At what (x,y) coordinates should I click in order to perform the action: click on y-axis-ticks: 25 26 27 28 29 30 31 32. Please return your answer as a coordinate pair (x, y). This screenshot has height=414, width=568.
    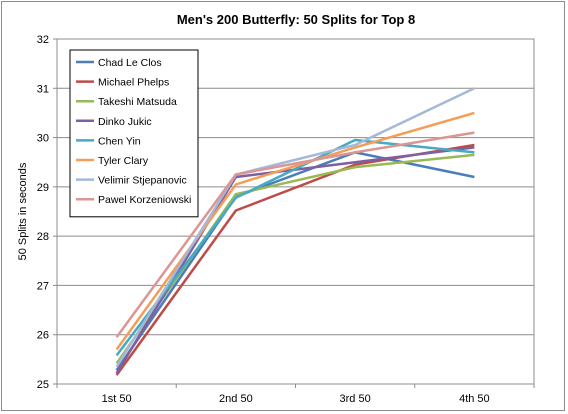
    Looking at the image, I should click on (47, 212).